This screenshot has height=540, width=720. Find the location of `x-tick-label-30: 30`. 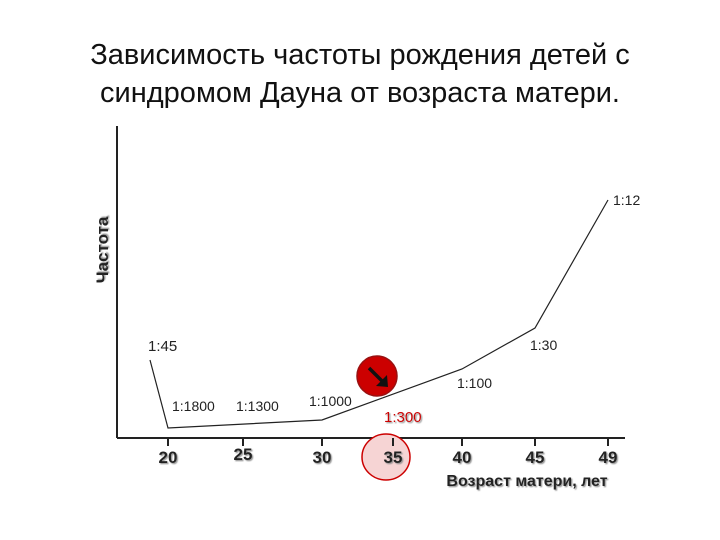

x-tick-label-30: 30 is located at coordinates (322, 457).